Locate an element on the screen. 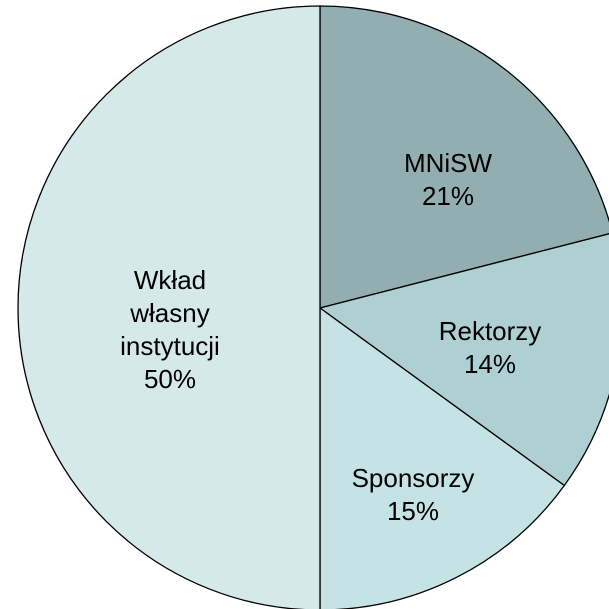 The width and height of the screenshot is (609, 609). value-label: 14% is located at coordinates (490, 364).